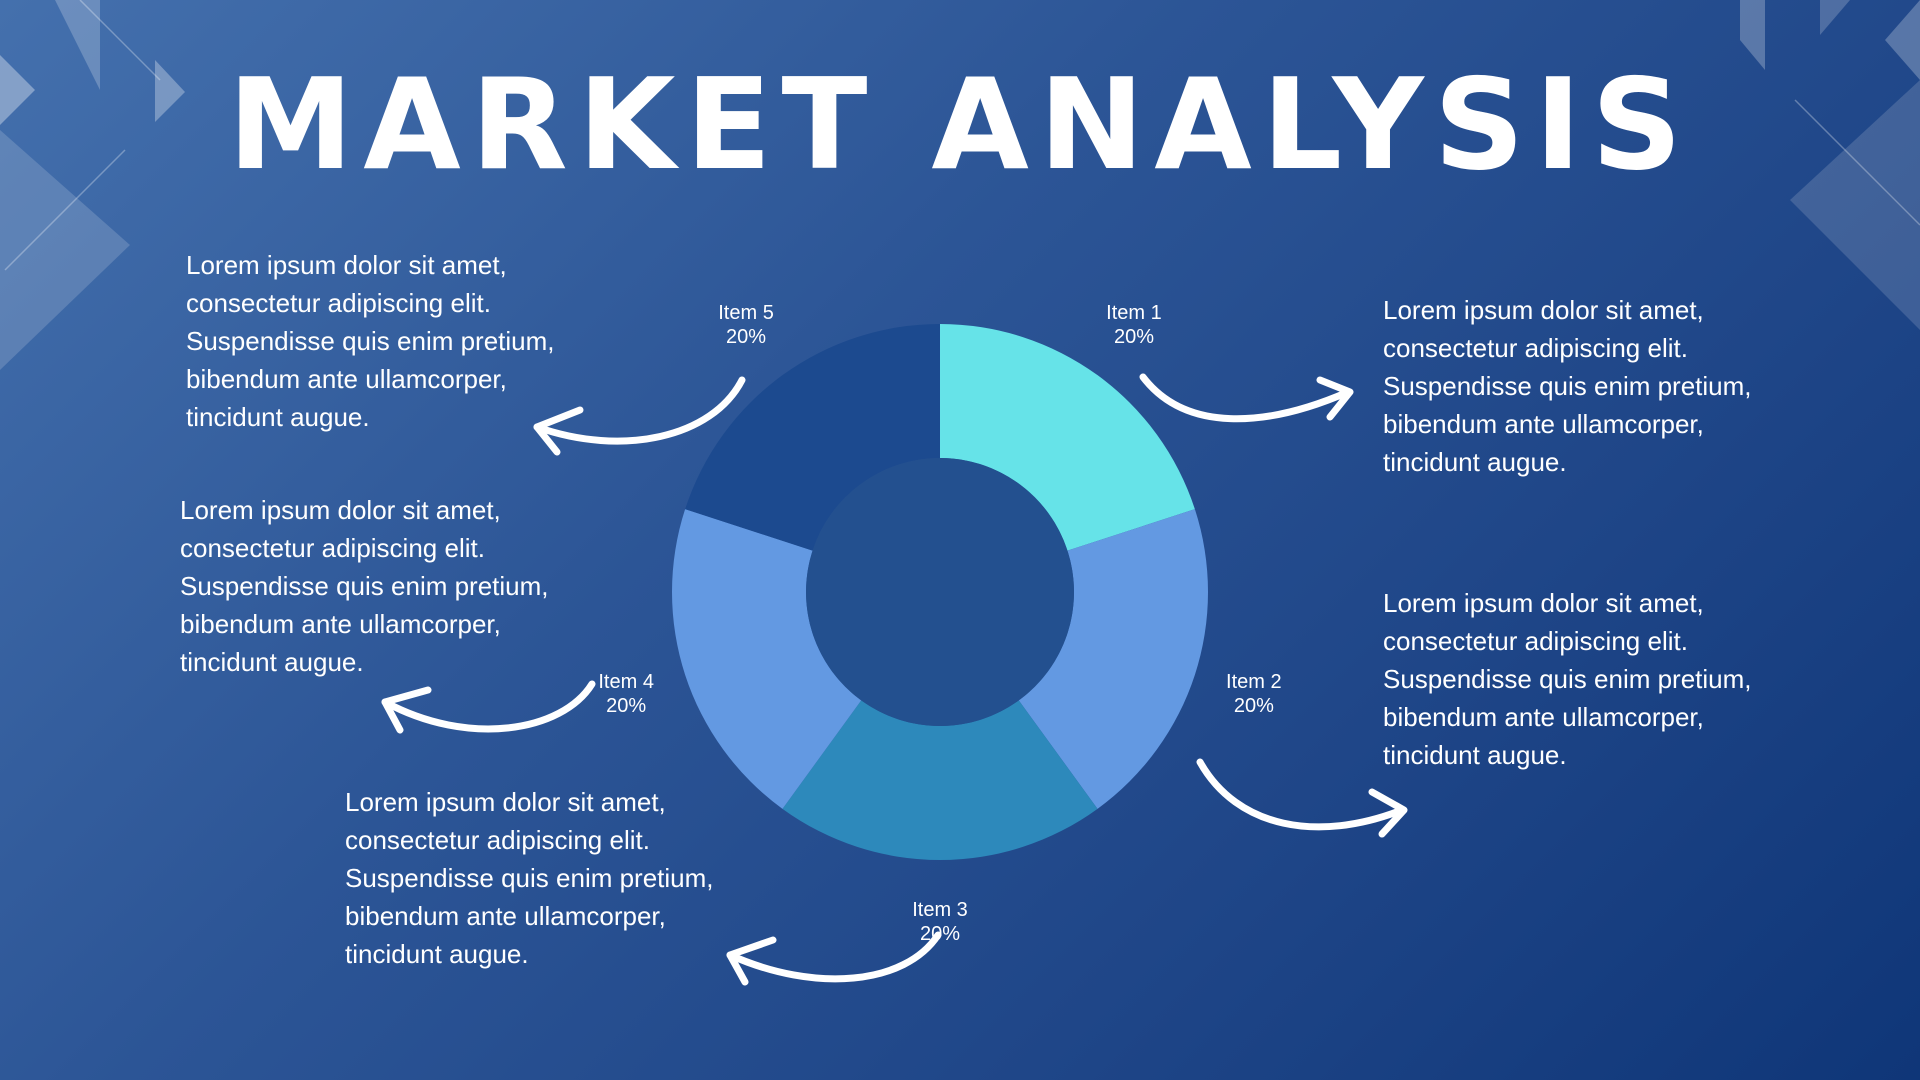 The width and height of the screenshot is (1920, 1080). What do you see at coordinates (940, 910) in the screenshot?
I see `slice-label: Item 3` at bounding box center [940, 910].